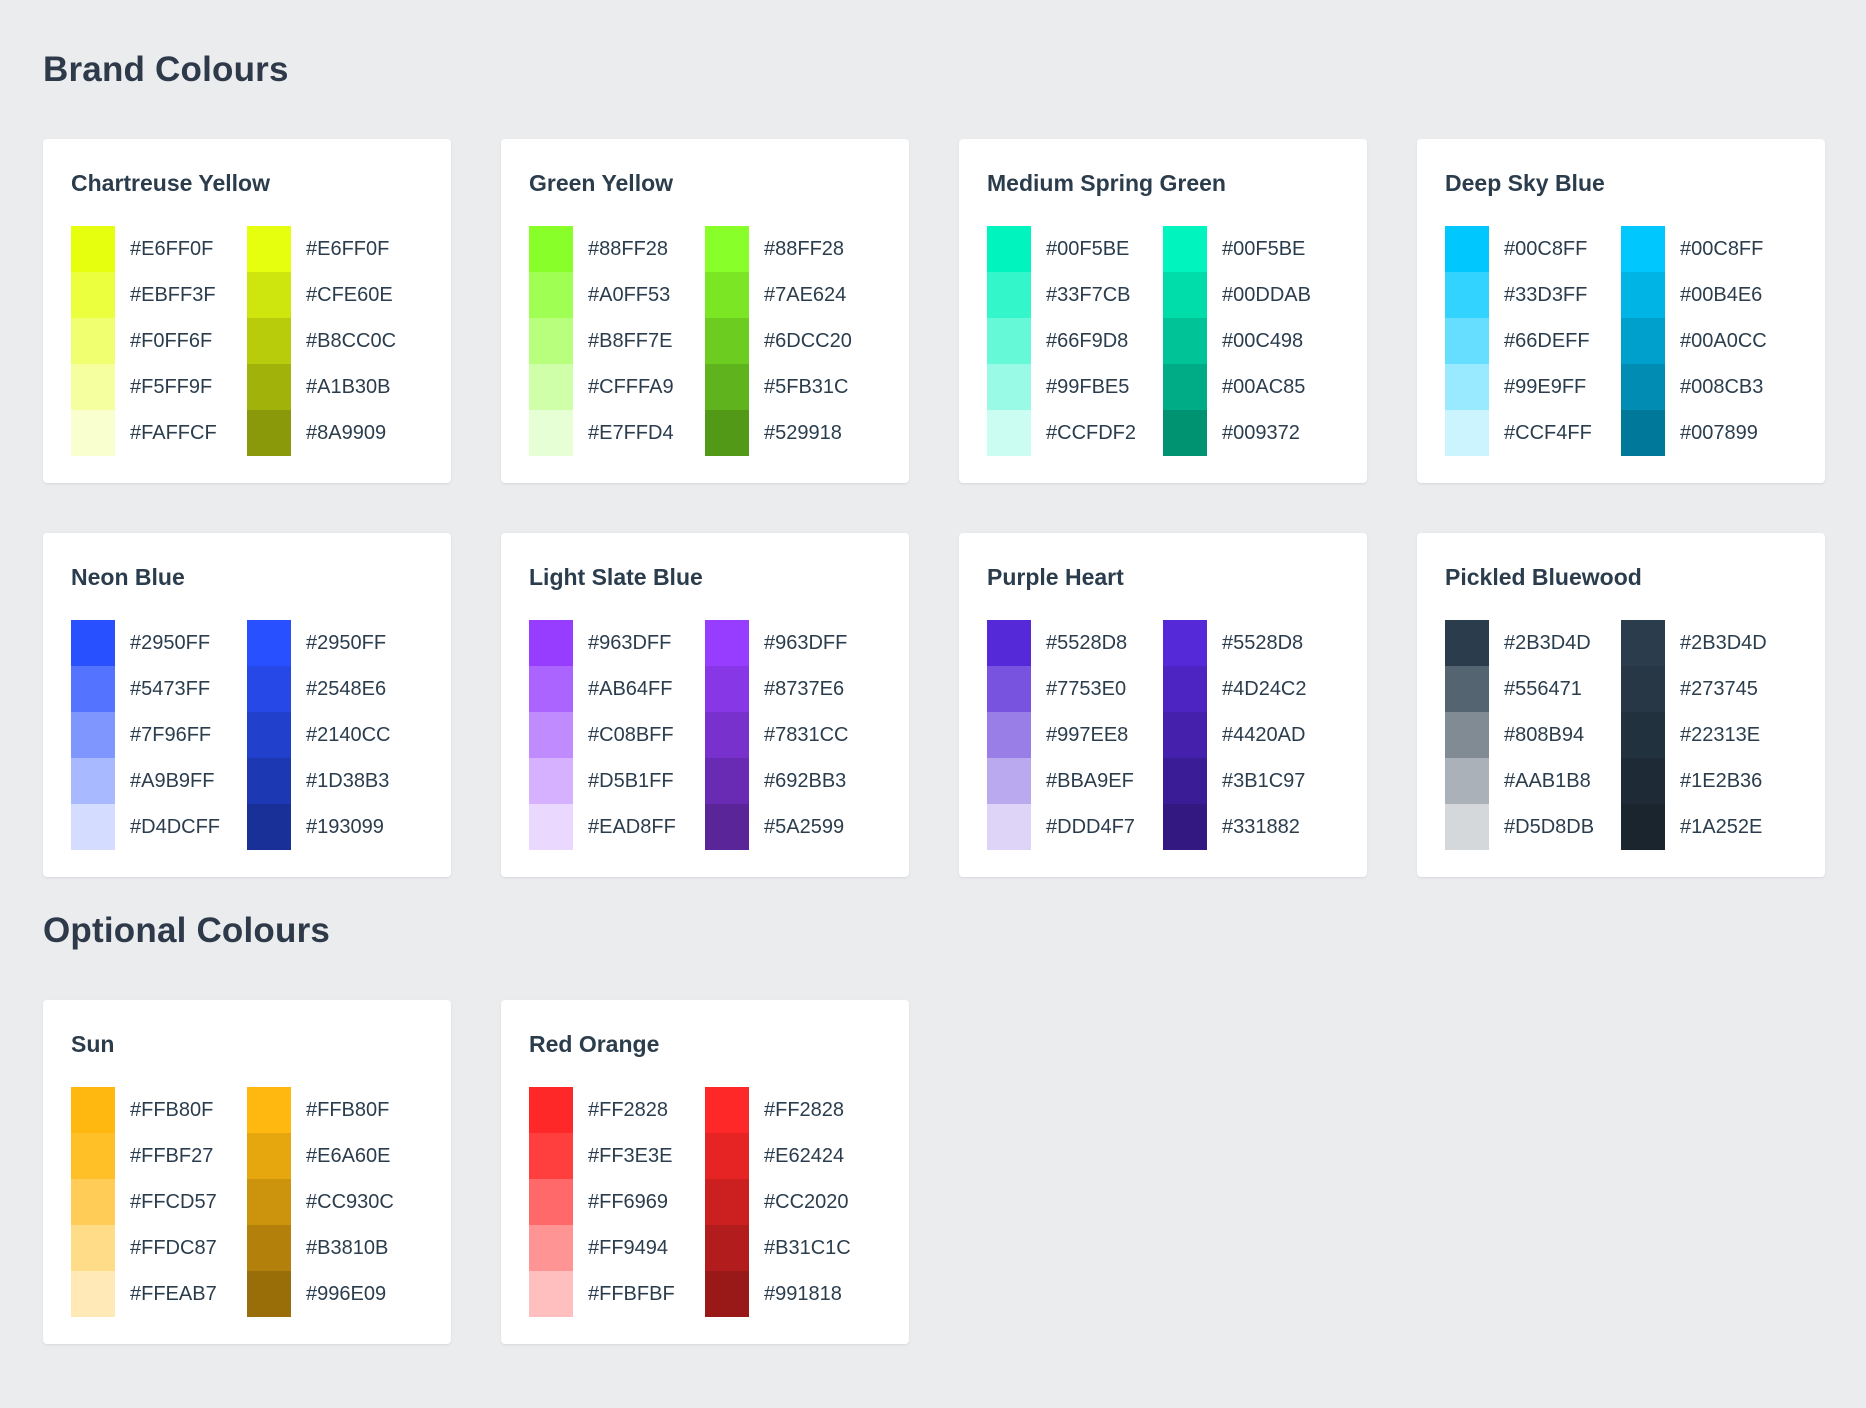 This screenshot has height=1408, width=1866. I want to click on colour-swatch: #B8CC0C, so click(335, 341).